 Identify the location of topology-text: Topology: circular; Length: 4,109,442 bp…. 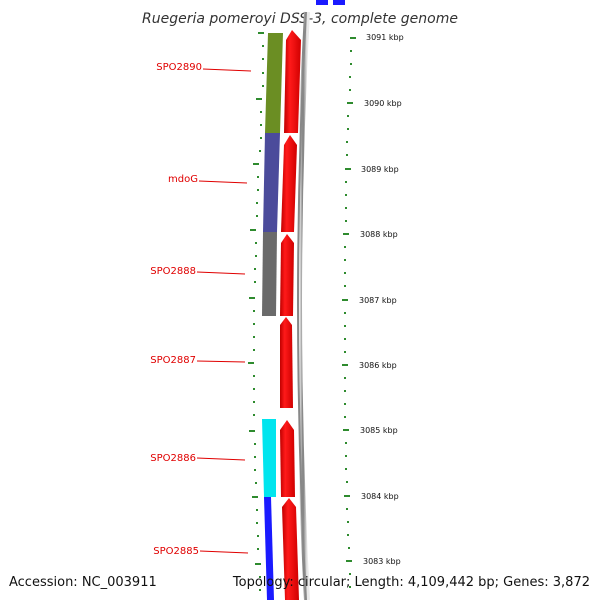
(411, 582).